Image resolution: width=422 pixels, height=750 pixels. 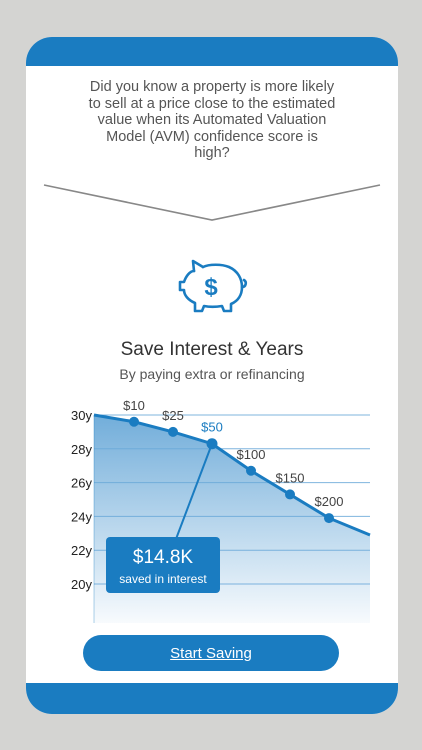 I want to click on data-point-label: $10, so click(x=134, y=405).